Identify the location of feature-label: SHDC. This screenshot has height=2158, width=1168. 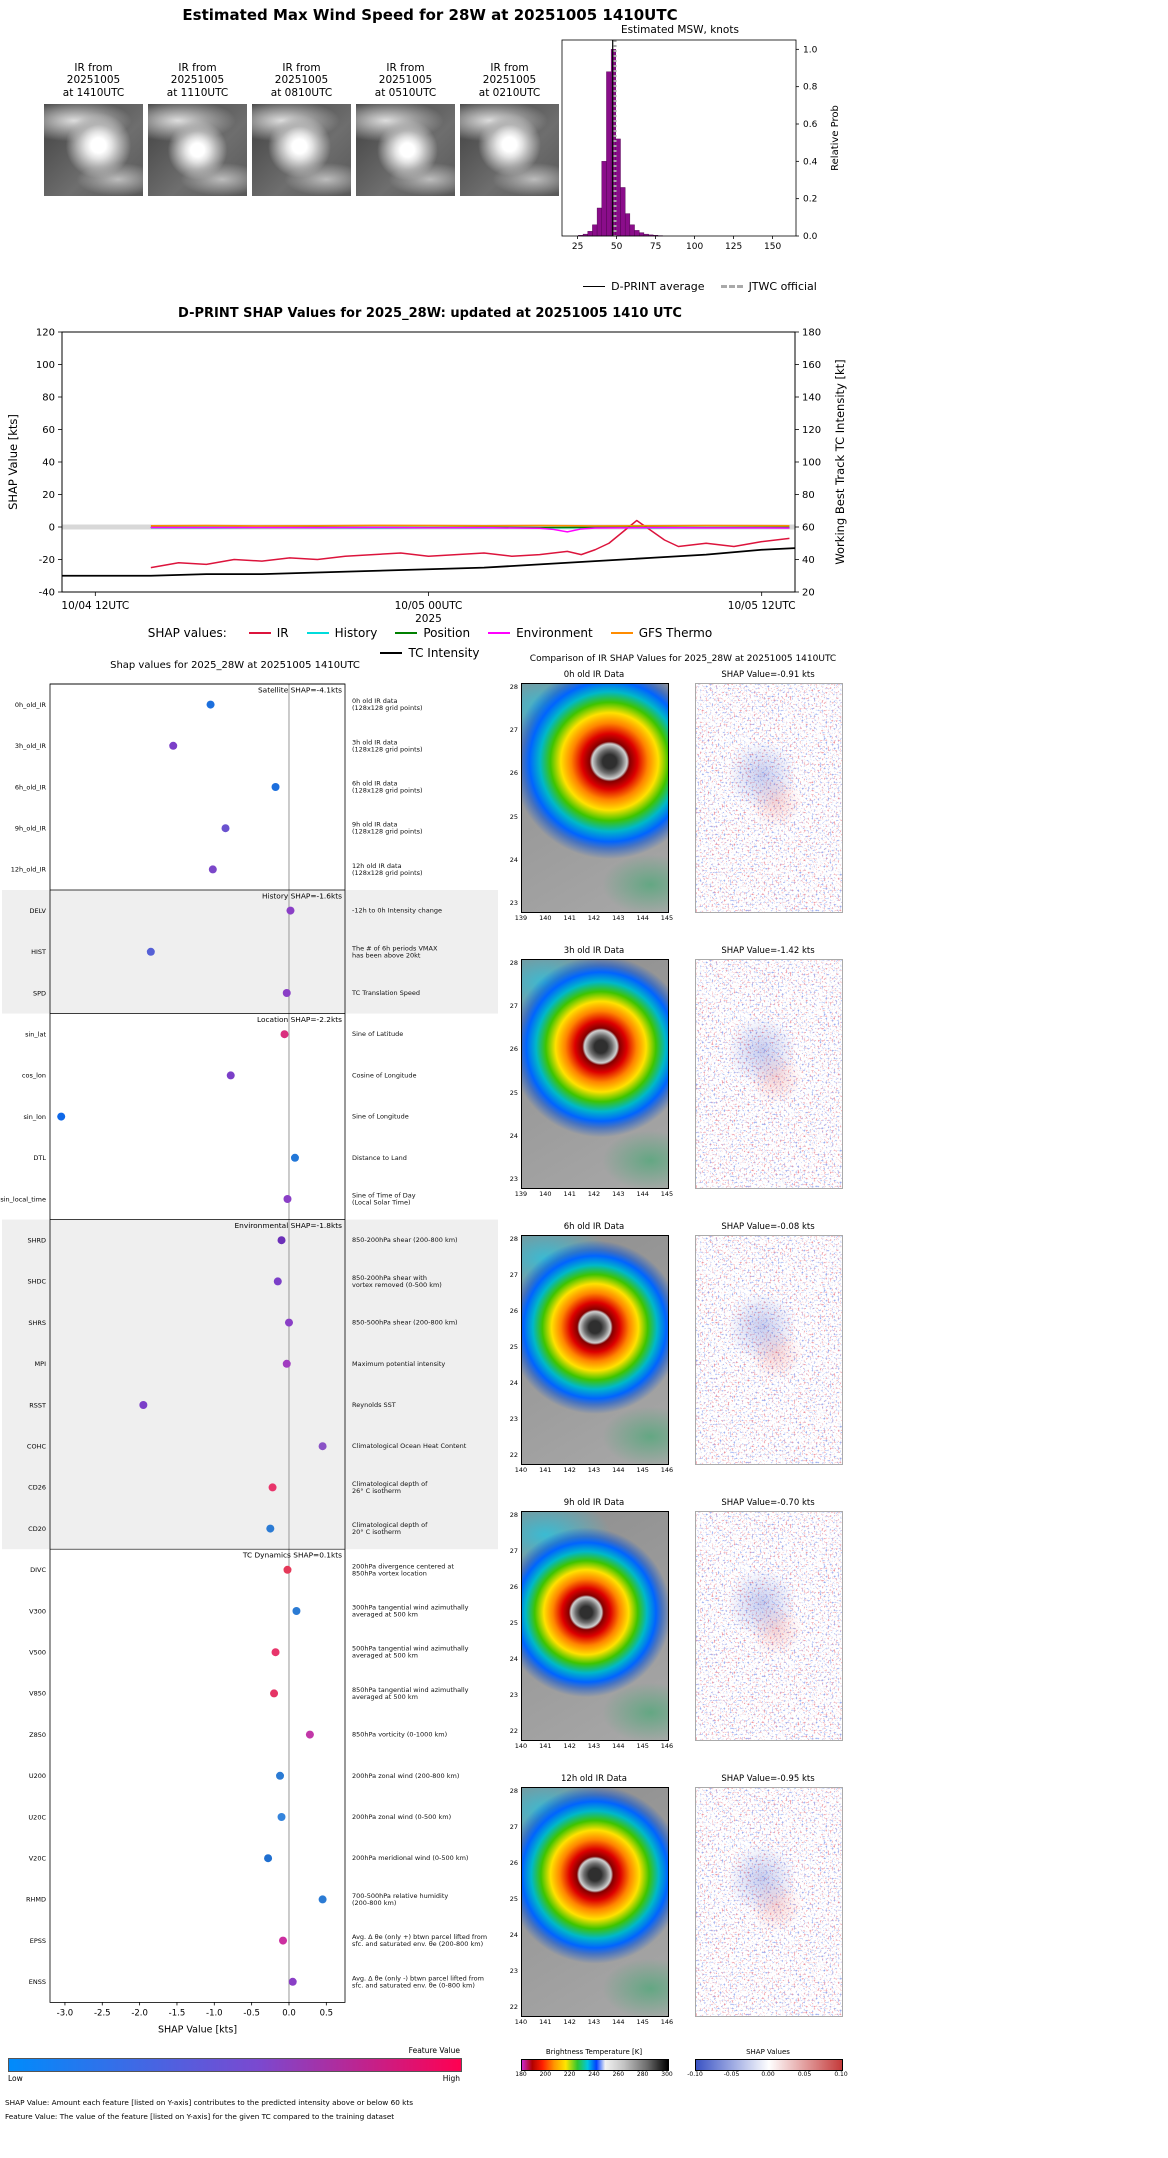
(36, 1282).